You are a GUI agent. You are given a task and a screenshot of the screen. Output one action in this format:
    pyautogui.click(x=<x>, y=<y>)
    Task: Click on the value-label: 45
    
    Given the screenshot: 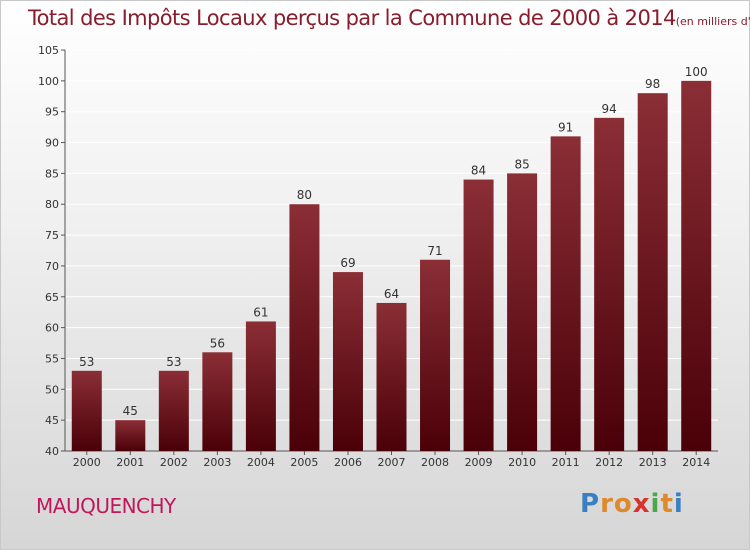 What is the action you would take?
    pyautogui.click(x=130, y=411)
    